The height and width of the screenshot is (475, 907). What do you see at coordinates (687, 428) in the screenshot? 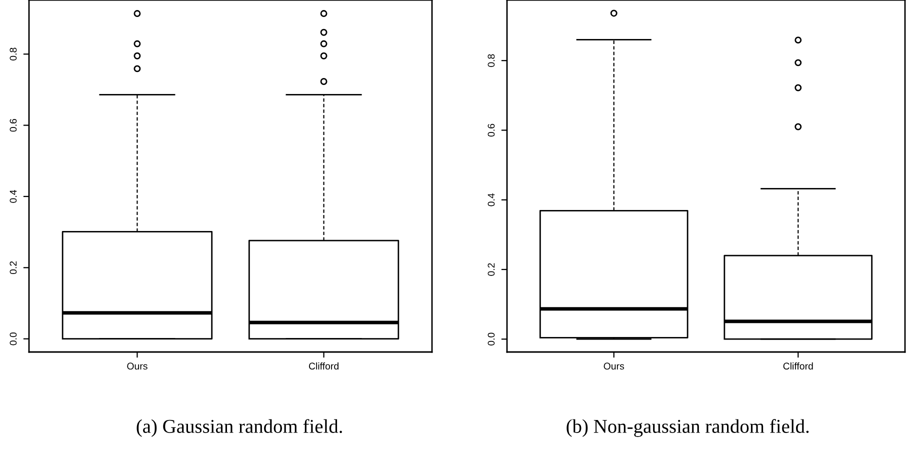
I see `text: (b) Non-gaussian random field.` at bounding box center [687, 428].